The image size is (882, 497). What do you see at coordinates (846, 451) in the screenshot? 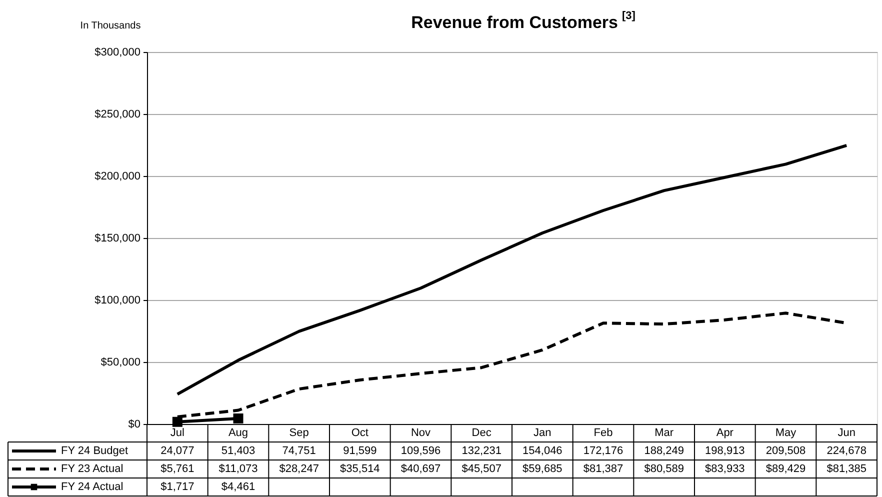
I see `data-label: 224,678` at bounding box center [846, 451].